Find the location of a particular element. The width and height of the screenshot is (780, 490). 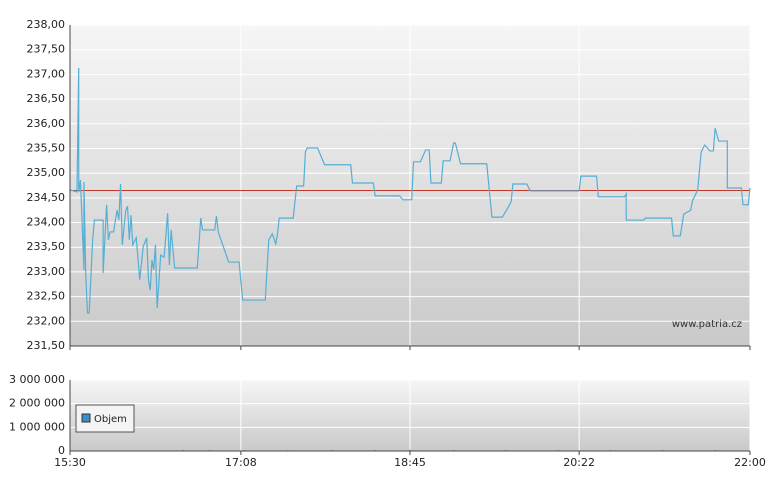

y-tick-label: 235,50 is located at coordinates (46, 147).